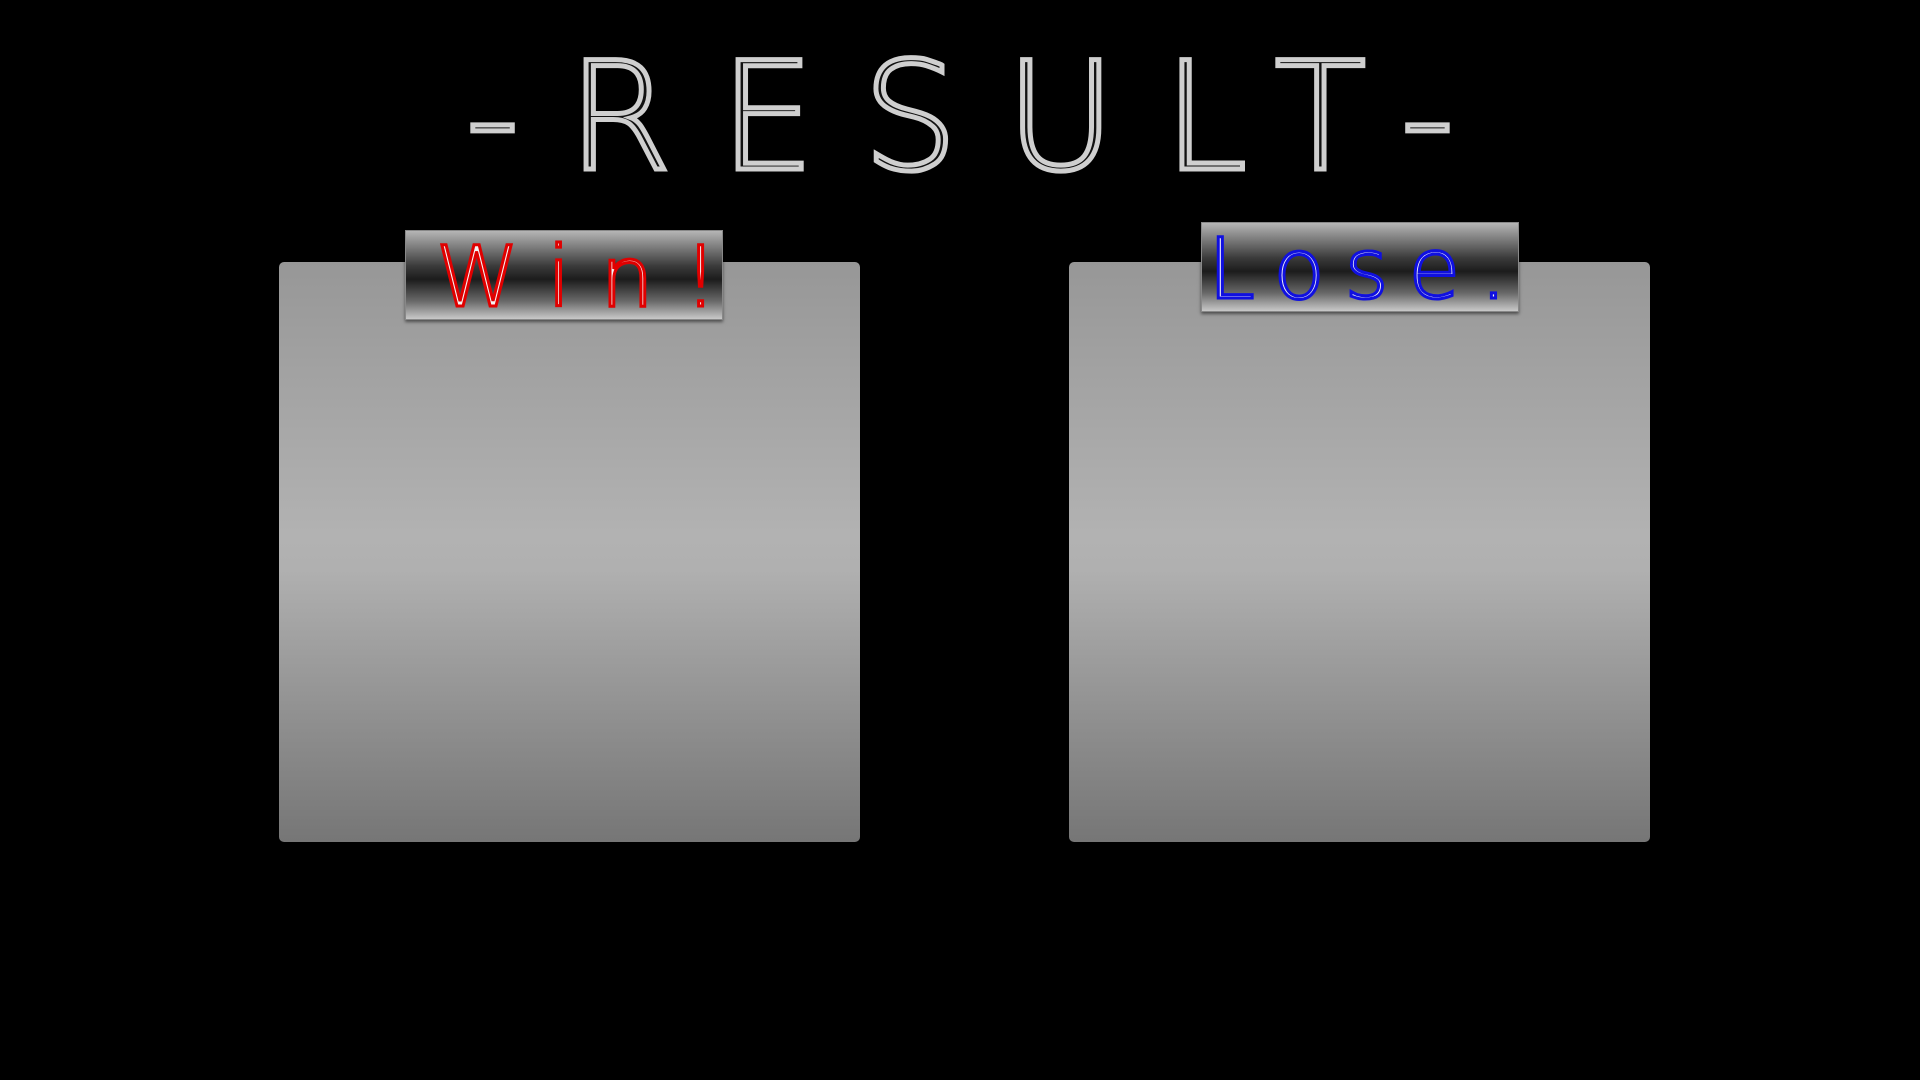 The height and width of the screenshot is (1080, 1920). What do you see at coordinates (983, 118) in the screenshot?
I see `result-title: -RESULT-` at bounding box center [983, 118].